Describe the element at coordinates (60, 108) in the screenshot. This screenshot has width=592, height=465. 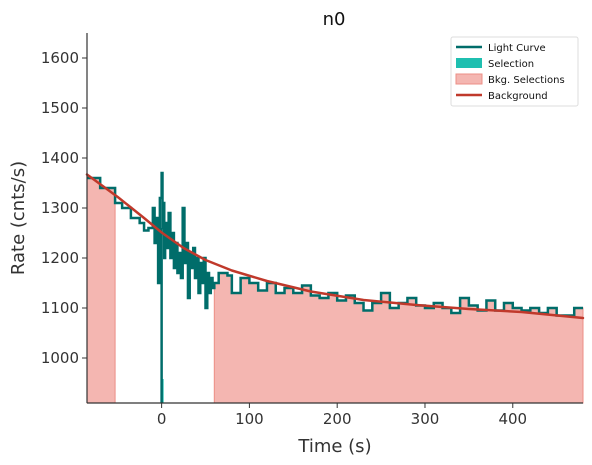
I see `y-tick-label: 1500` at that location.